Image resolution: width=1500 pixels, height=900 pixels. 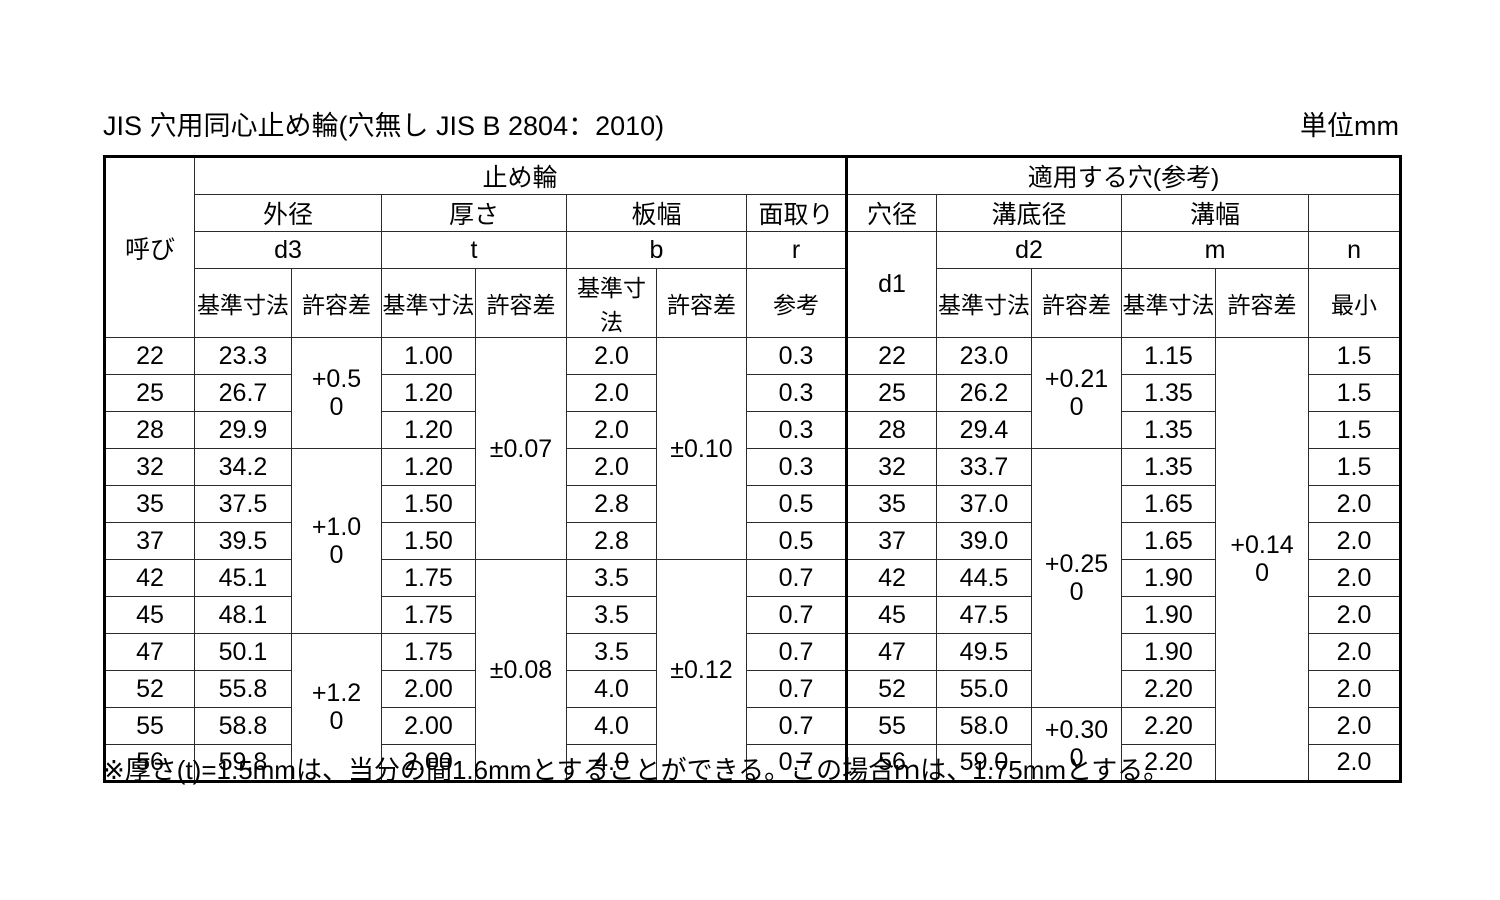 I want to click on header-symbol-b: b, so click(x=656, y=250).